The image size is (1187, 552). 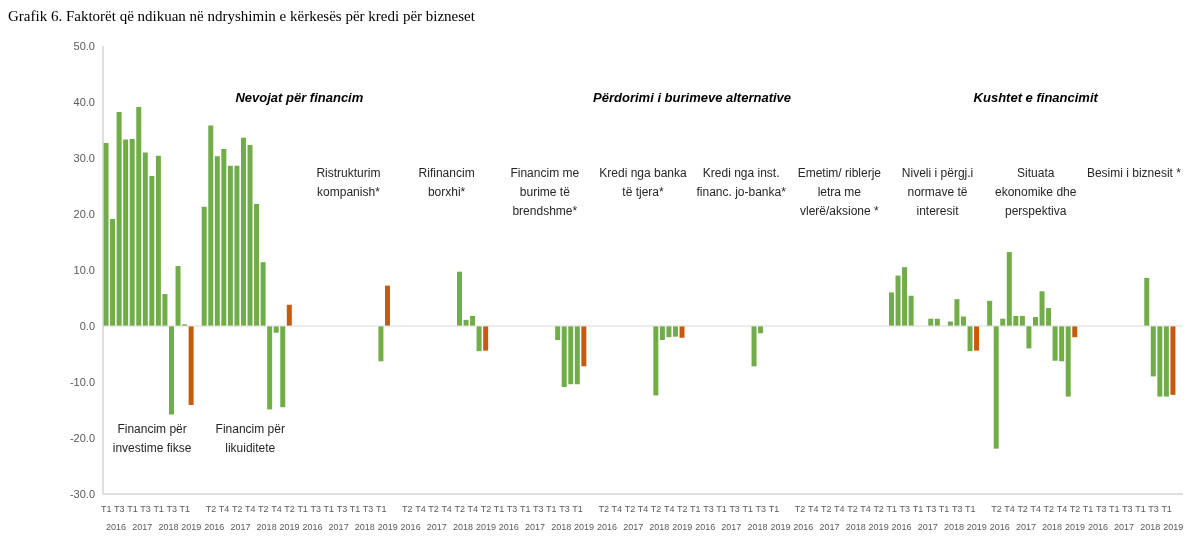 What do you see at coordinates (1133, 173) in the screenshot?
I see `annotation: Besimi i biznesit *` at bounding box center [1133, 173].